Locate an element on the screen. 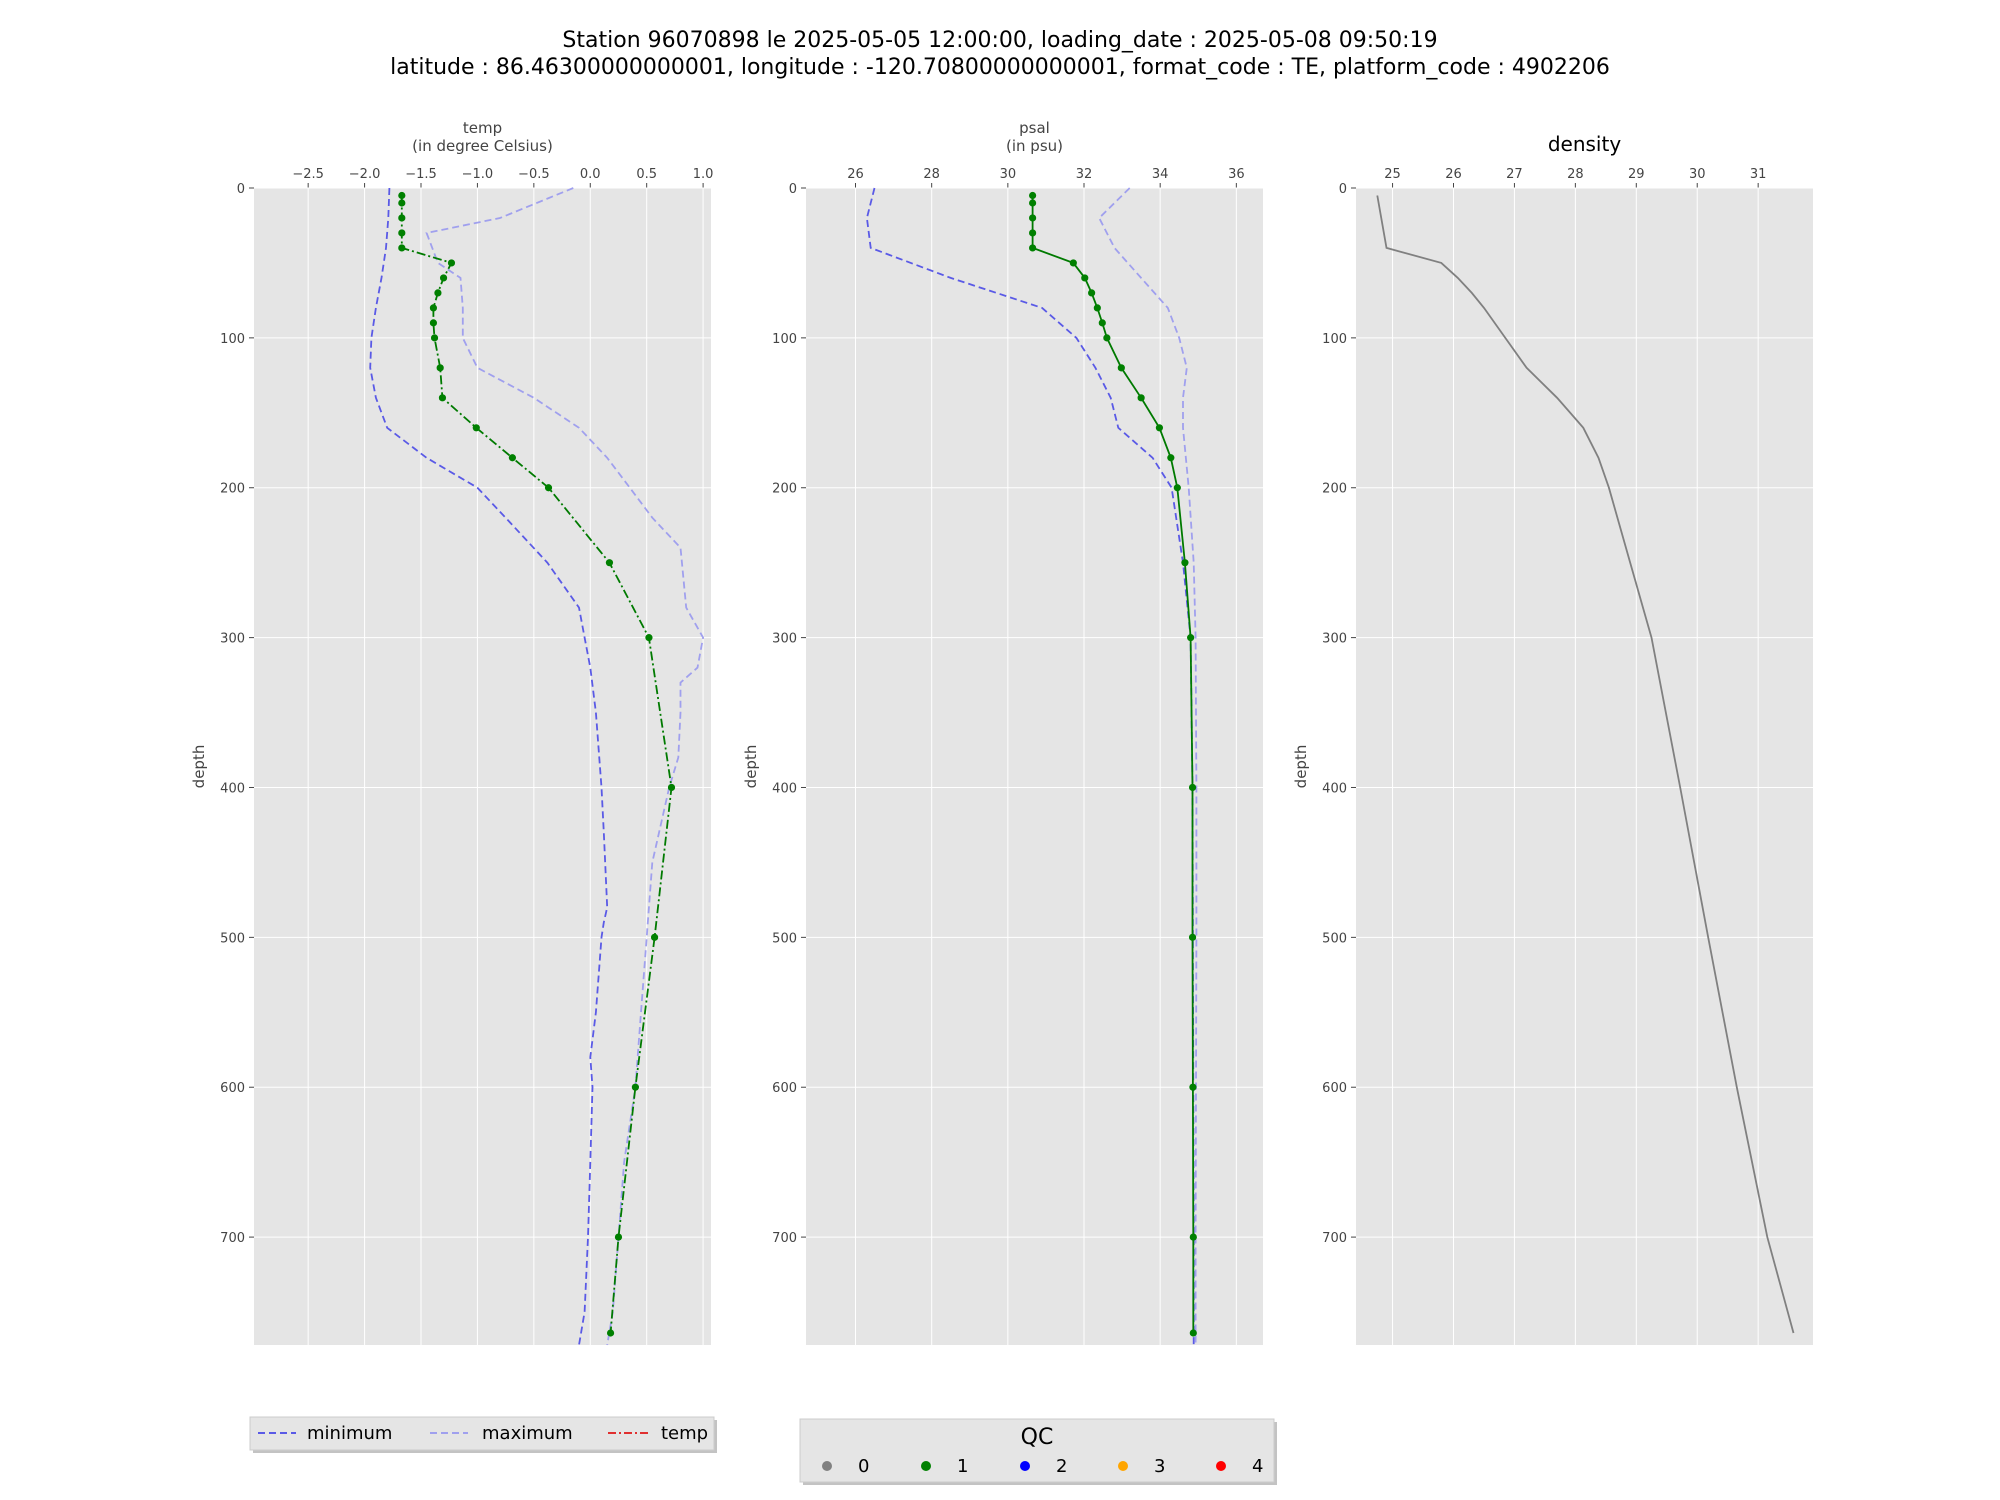 Image resolution: width=2000 pixels, height=1500 pixels. temp-xtick-label: −0.5 is located at coordinates (534, 174).